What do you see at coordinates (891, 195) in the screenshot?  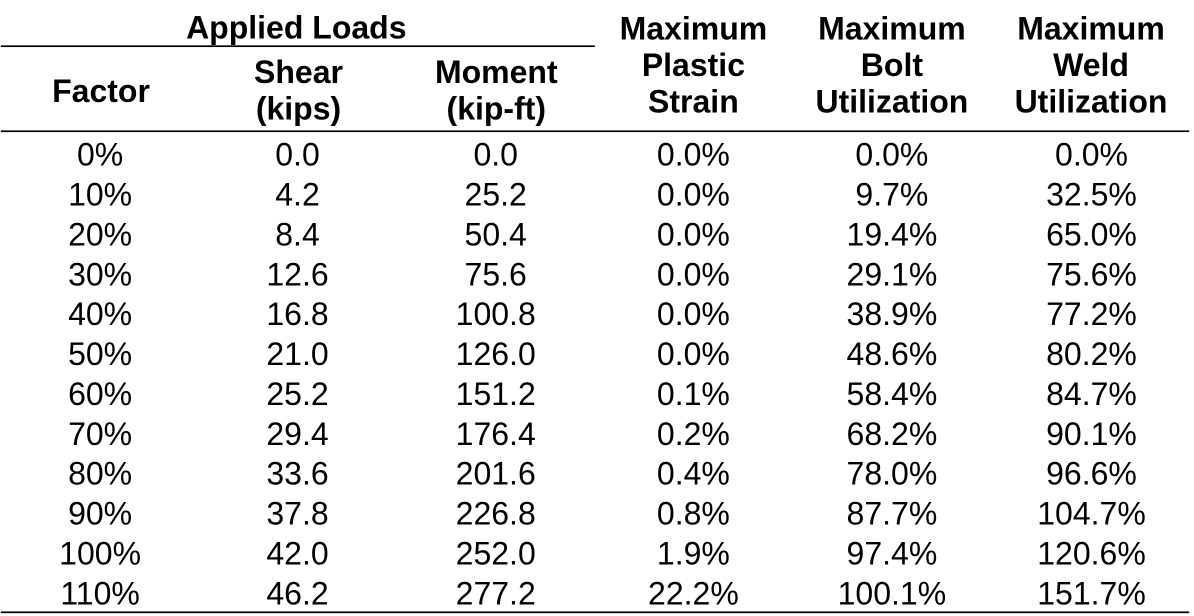 I see `svg-text: 9.7%` at bounding box center [891, 195].